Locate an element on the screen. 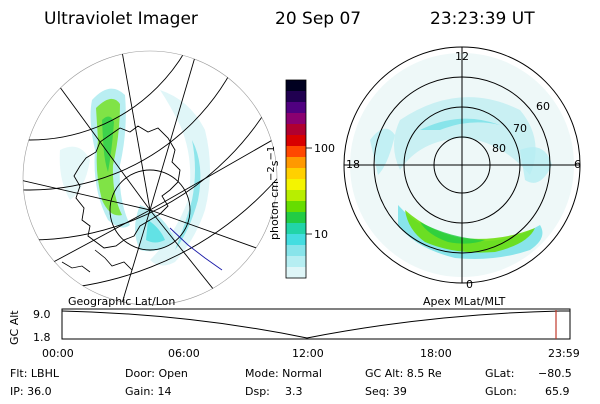 The image size is (600, 404). x-tick-1800: 18:00 is located at coordinates (436, 353).